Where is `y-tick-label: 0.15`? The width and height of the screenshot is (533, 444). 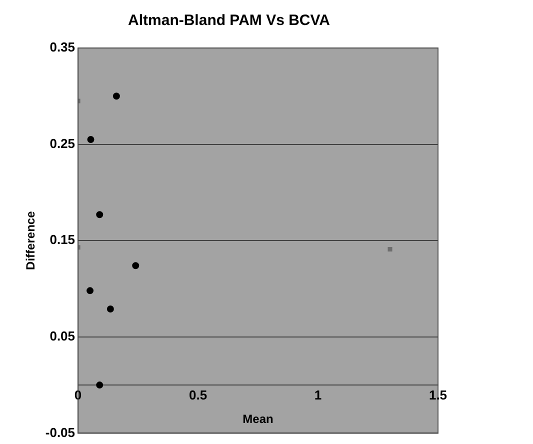 y-tick-label: 0.15 is located at coordinates (63, 240).